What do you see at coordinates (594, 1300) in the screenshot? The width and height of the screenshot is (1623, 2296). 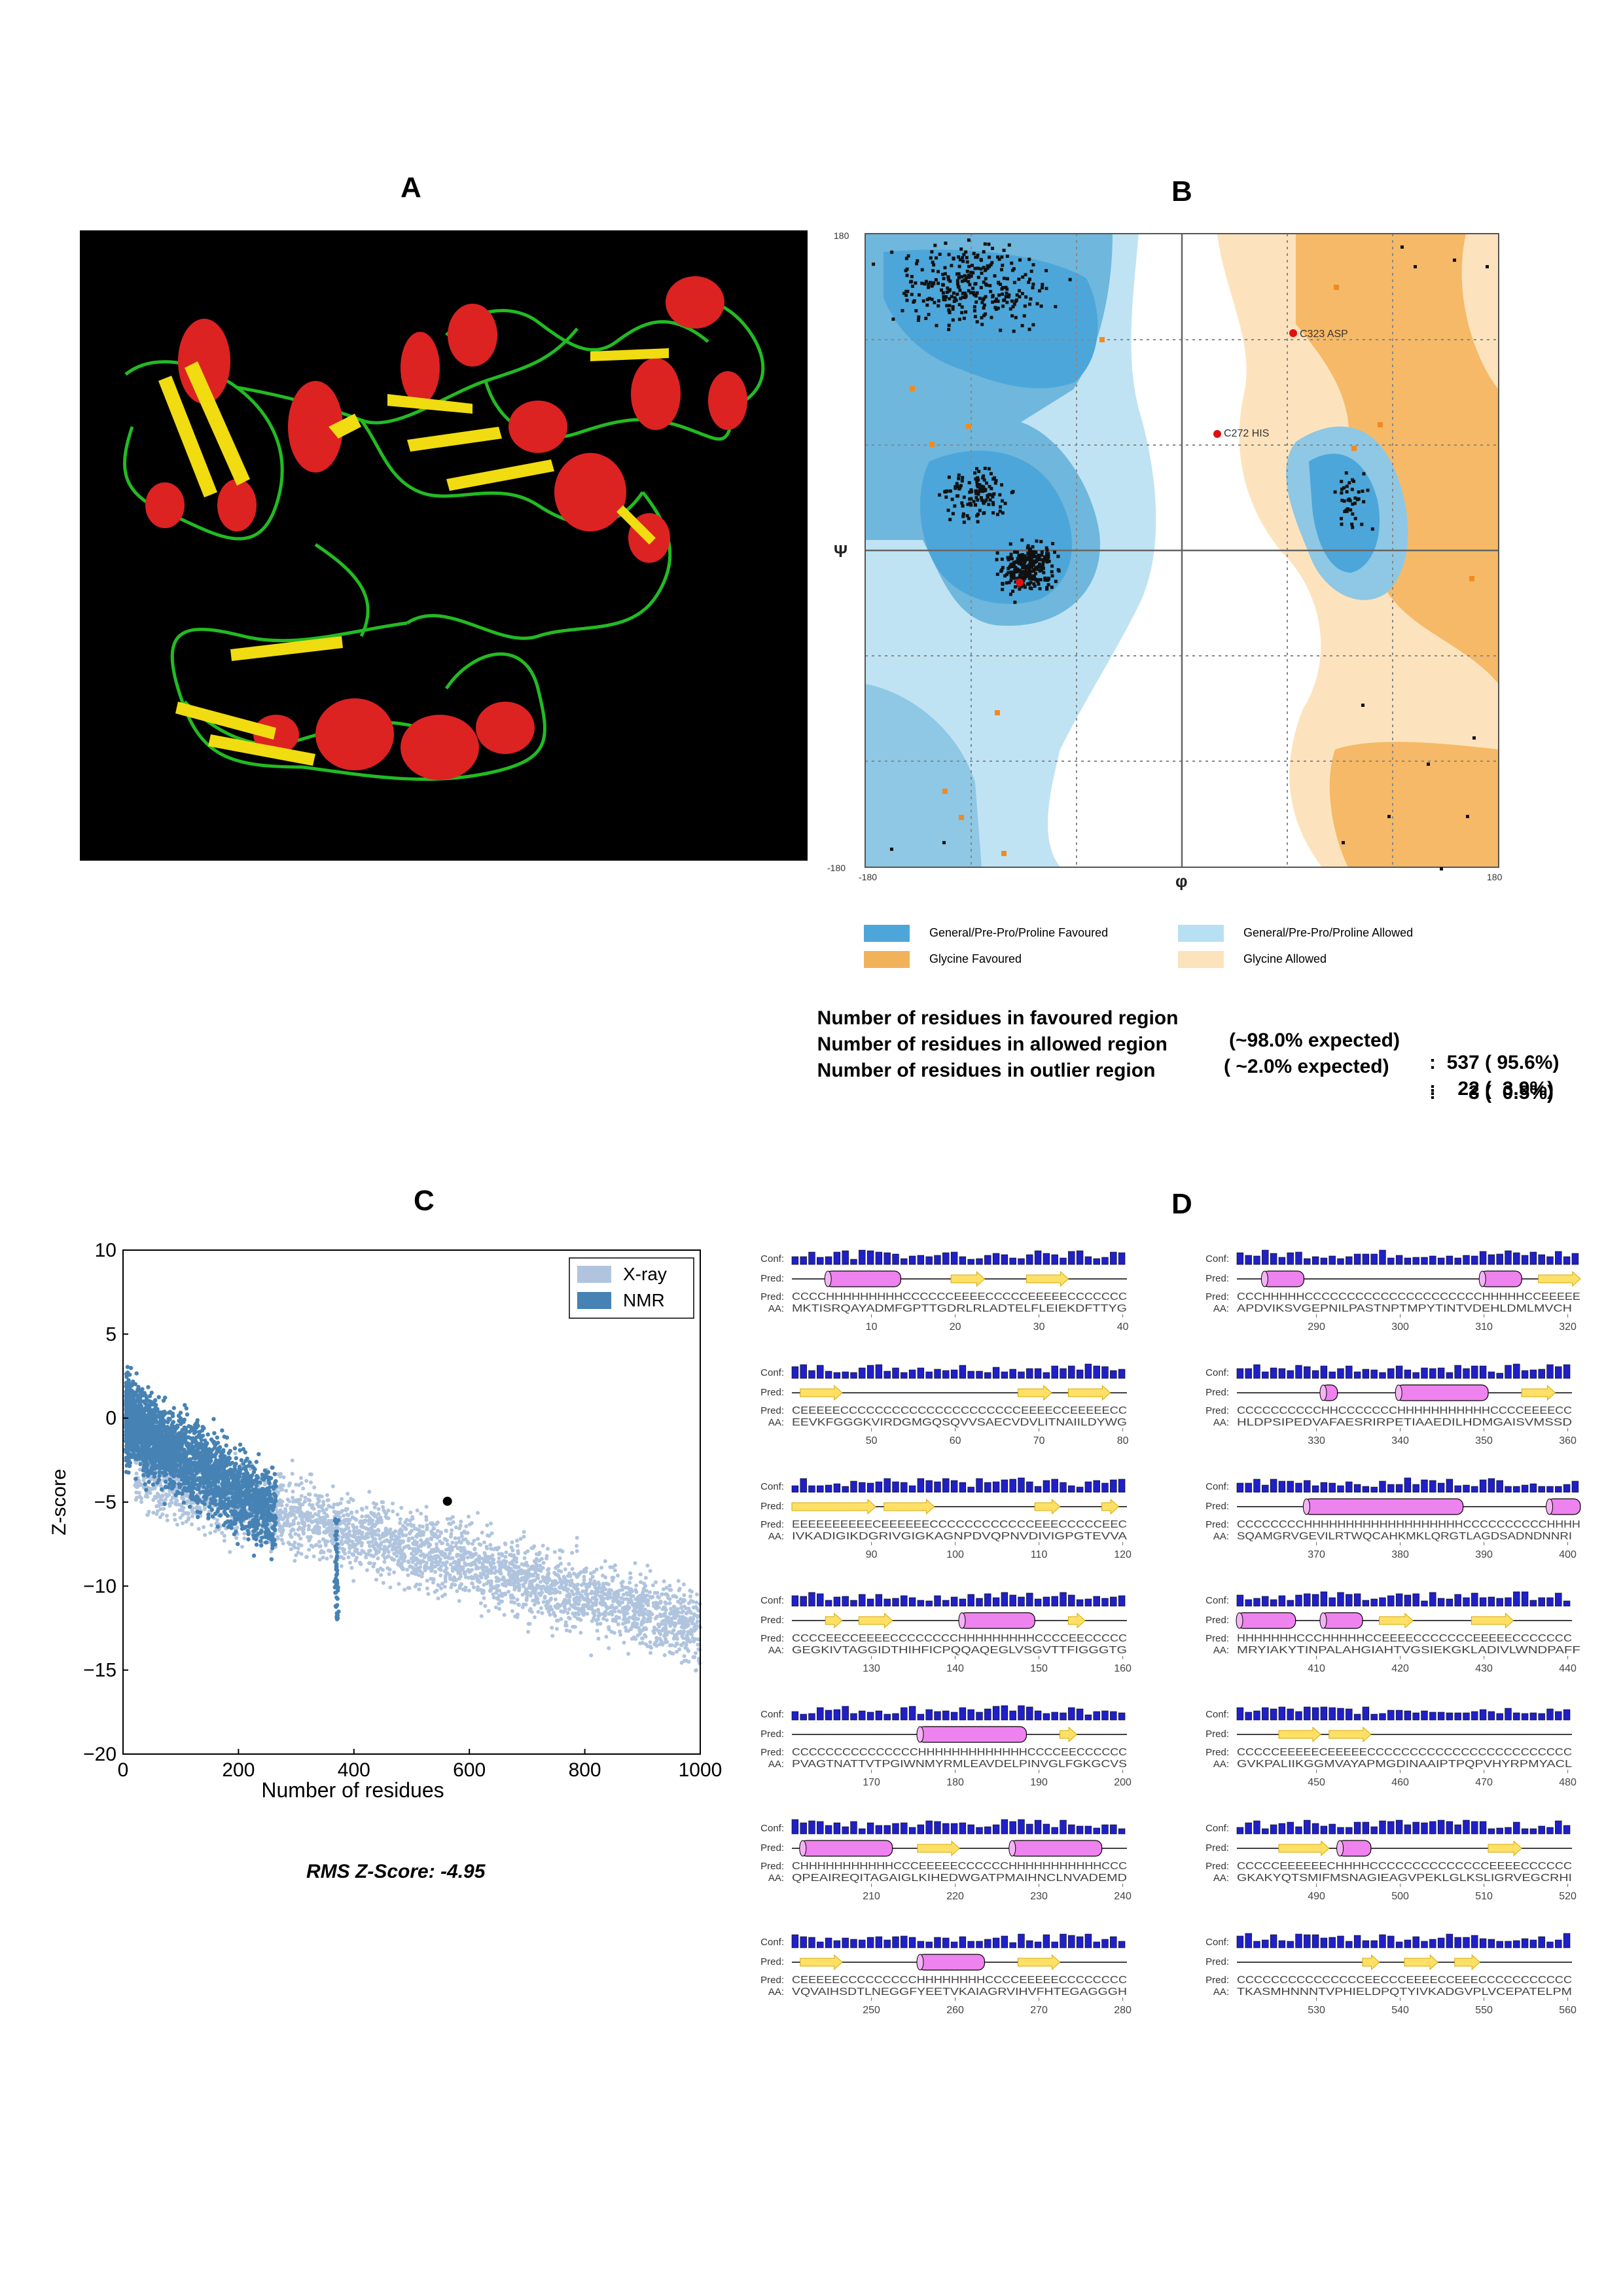 I see `legend-swatch` at bounding box center [594, 1300].